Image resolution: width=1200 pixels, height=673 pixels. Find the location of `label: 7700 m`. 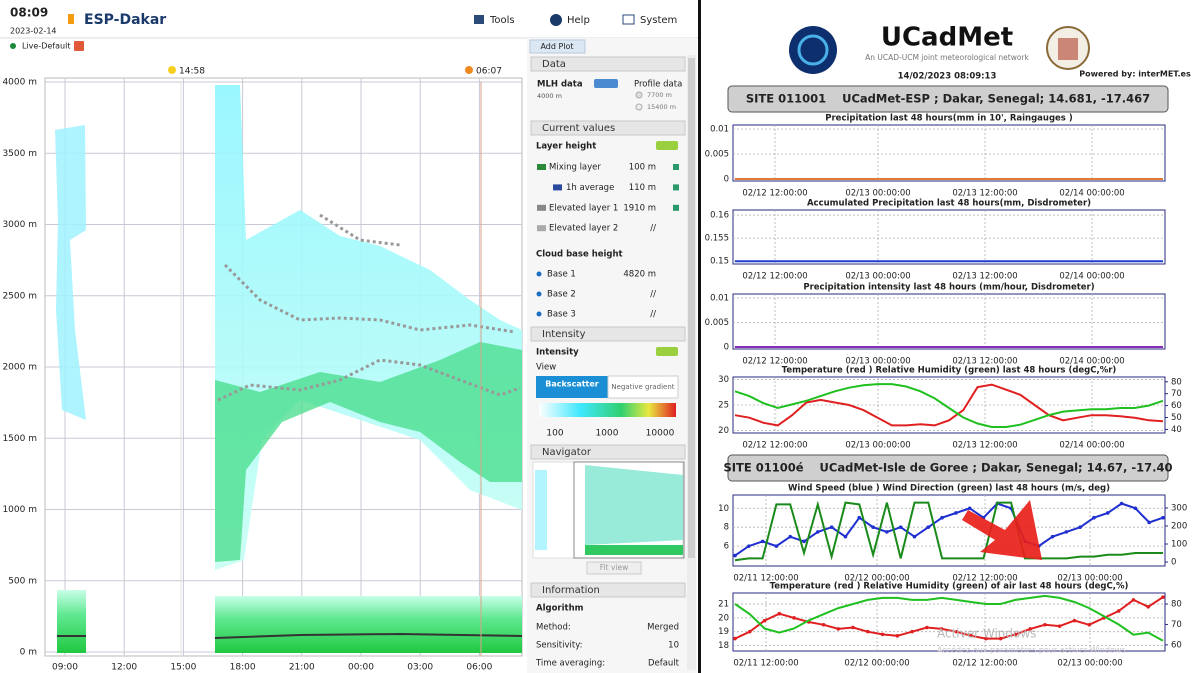

label: 7700 m is located at coordinates (659, 95).